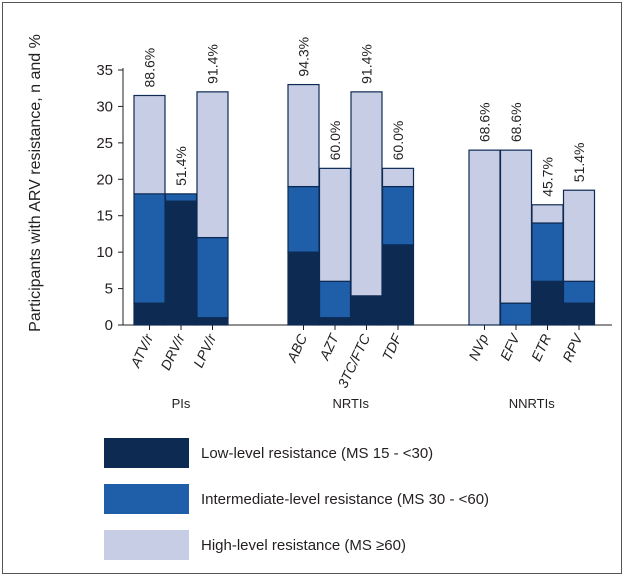  I want to click on x-tick-label: TDF, so click(392, 346).